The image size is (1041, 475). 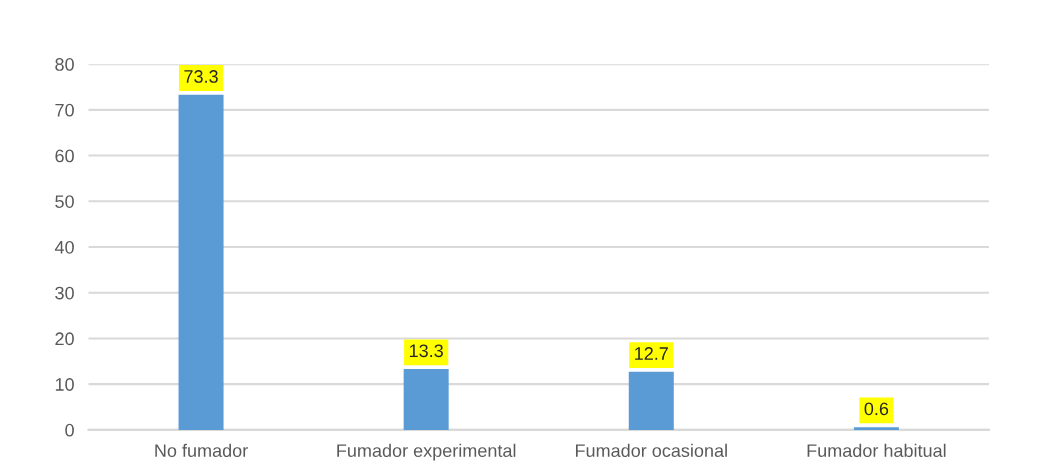 What do you see at coordinates (64, 64) in the screenshot?
I see `y-tick-label: 80` at bounding box center [64, 64].